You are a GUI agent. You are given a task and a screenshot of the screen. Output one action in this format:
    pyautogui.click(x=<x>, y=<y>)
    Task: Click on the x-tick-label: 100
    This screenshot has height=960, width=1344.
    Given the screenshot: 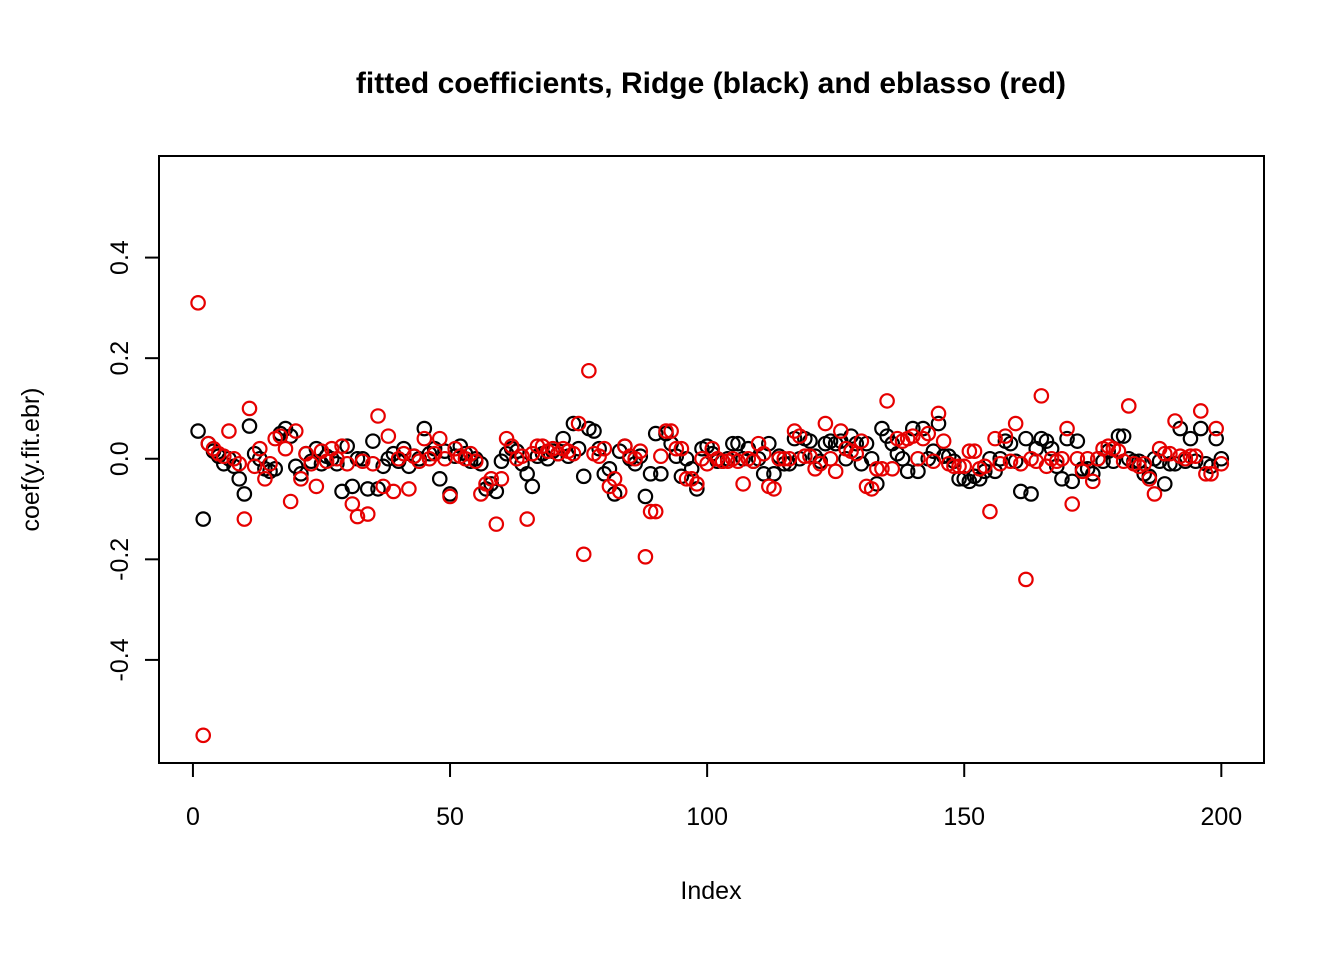 What is the action you would take?
    pyautogui.click(x=707, y=817)
    